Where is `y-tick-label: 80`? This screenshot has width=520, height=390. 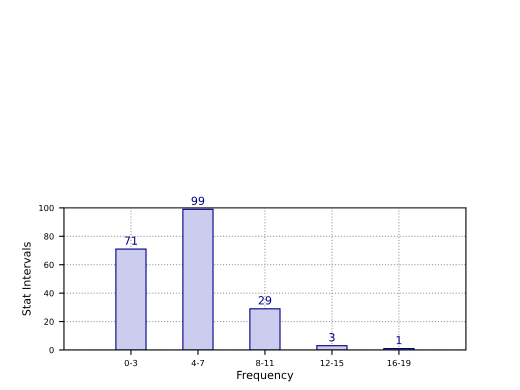 y-tick-label: 80 is located at coordinates (49, 236).